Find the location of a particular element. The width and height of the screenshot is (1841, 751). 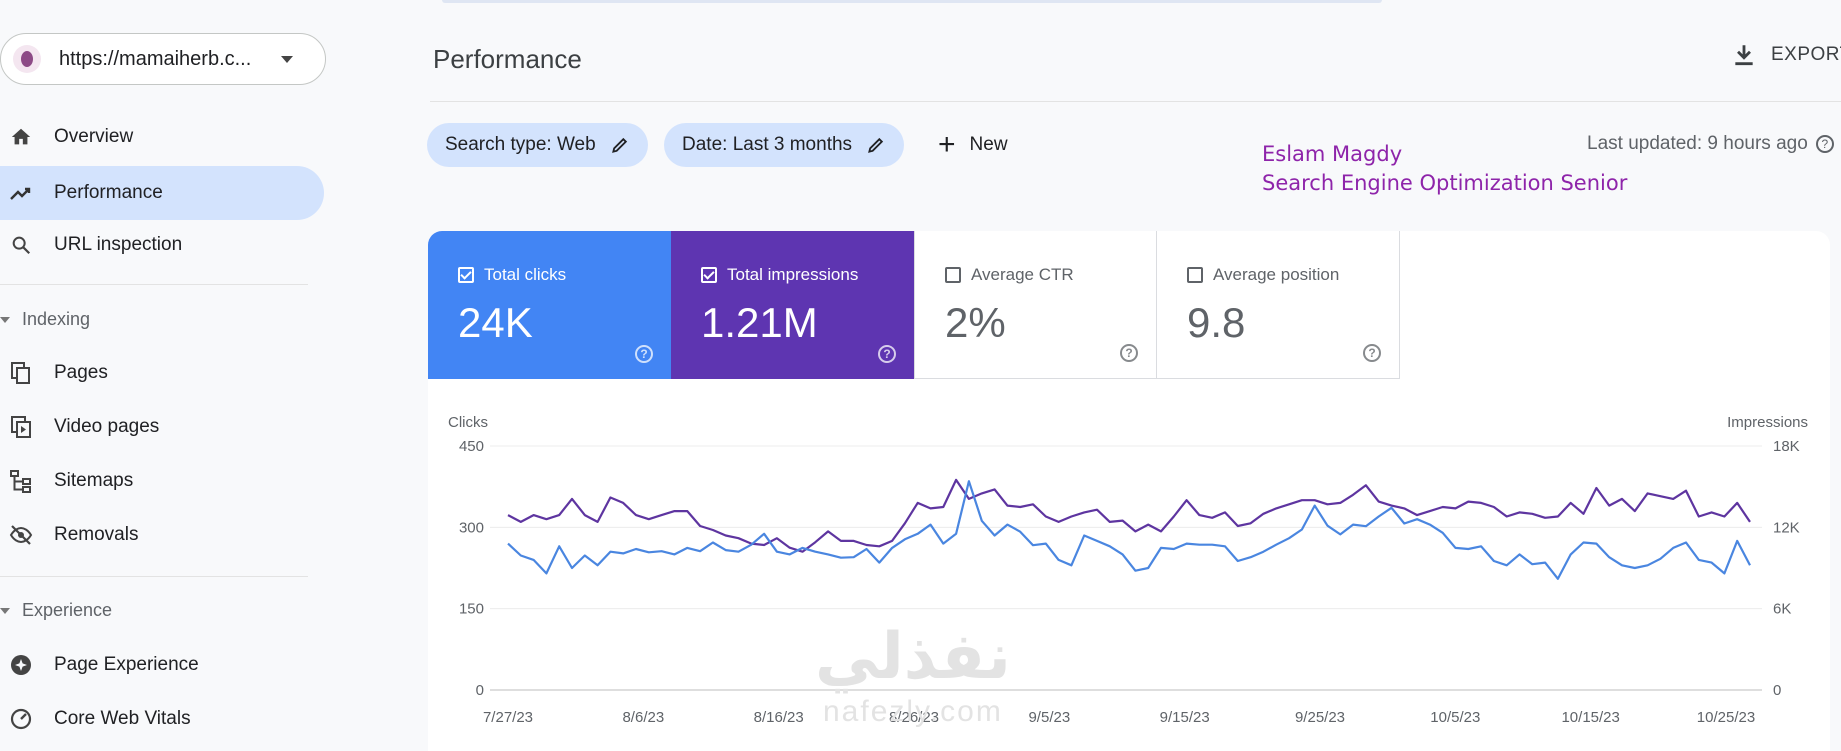

sidebar-item-core-web-vitals: Core Web Vitals is located at coordinates (162, 719).